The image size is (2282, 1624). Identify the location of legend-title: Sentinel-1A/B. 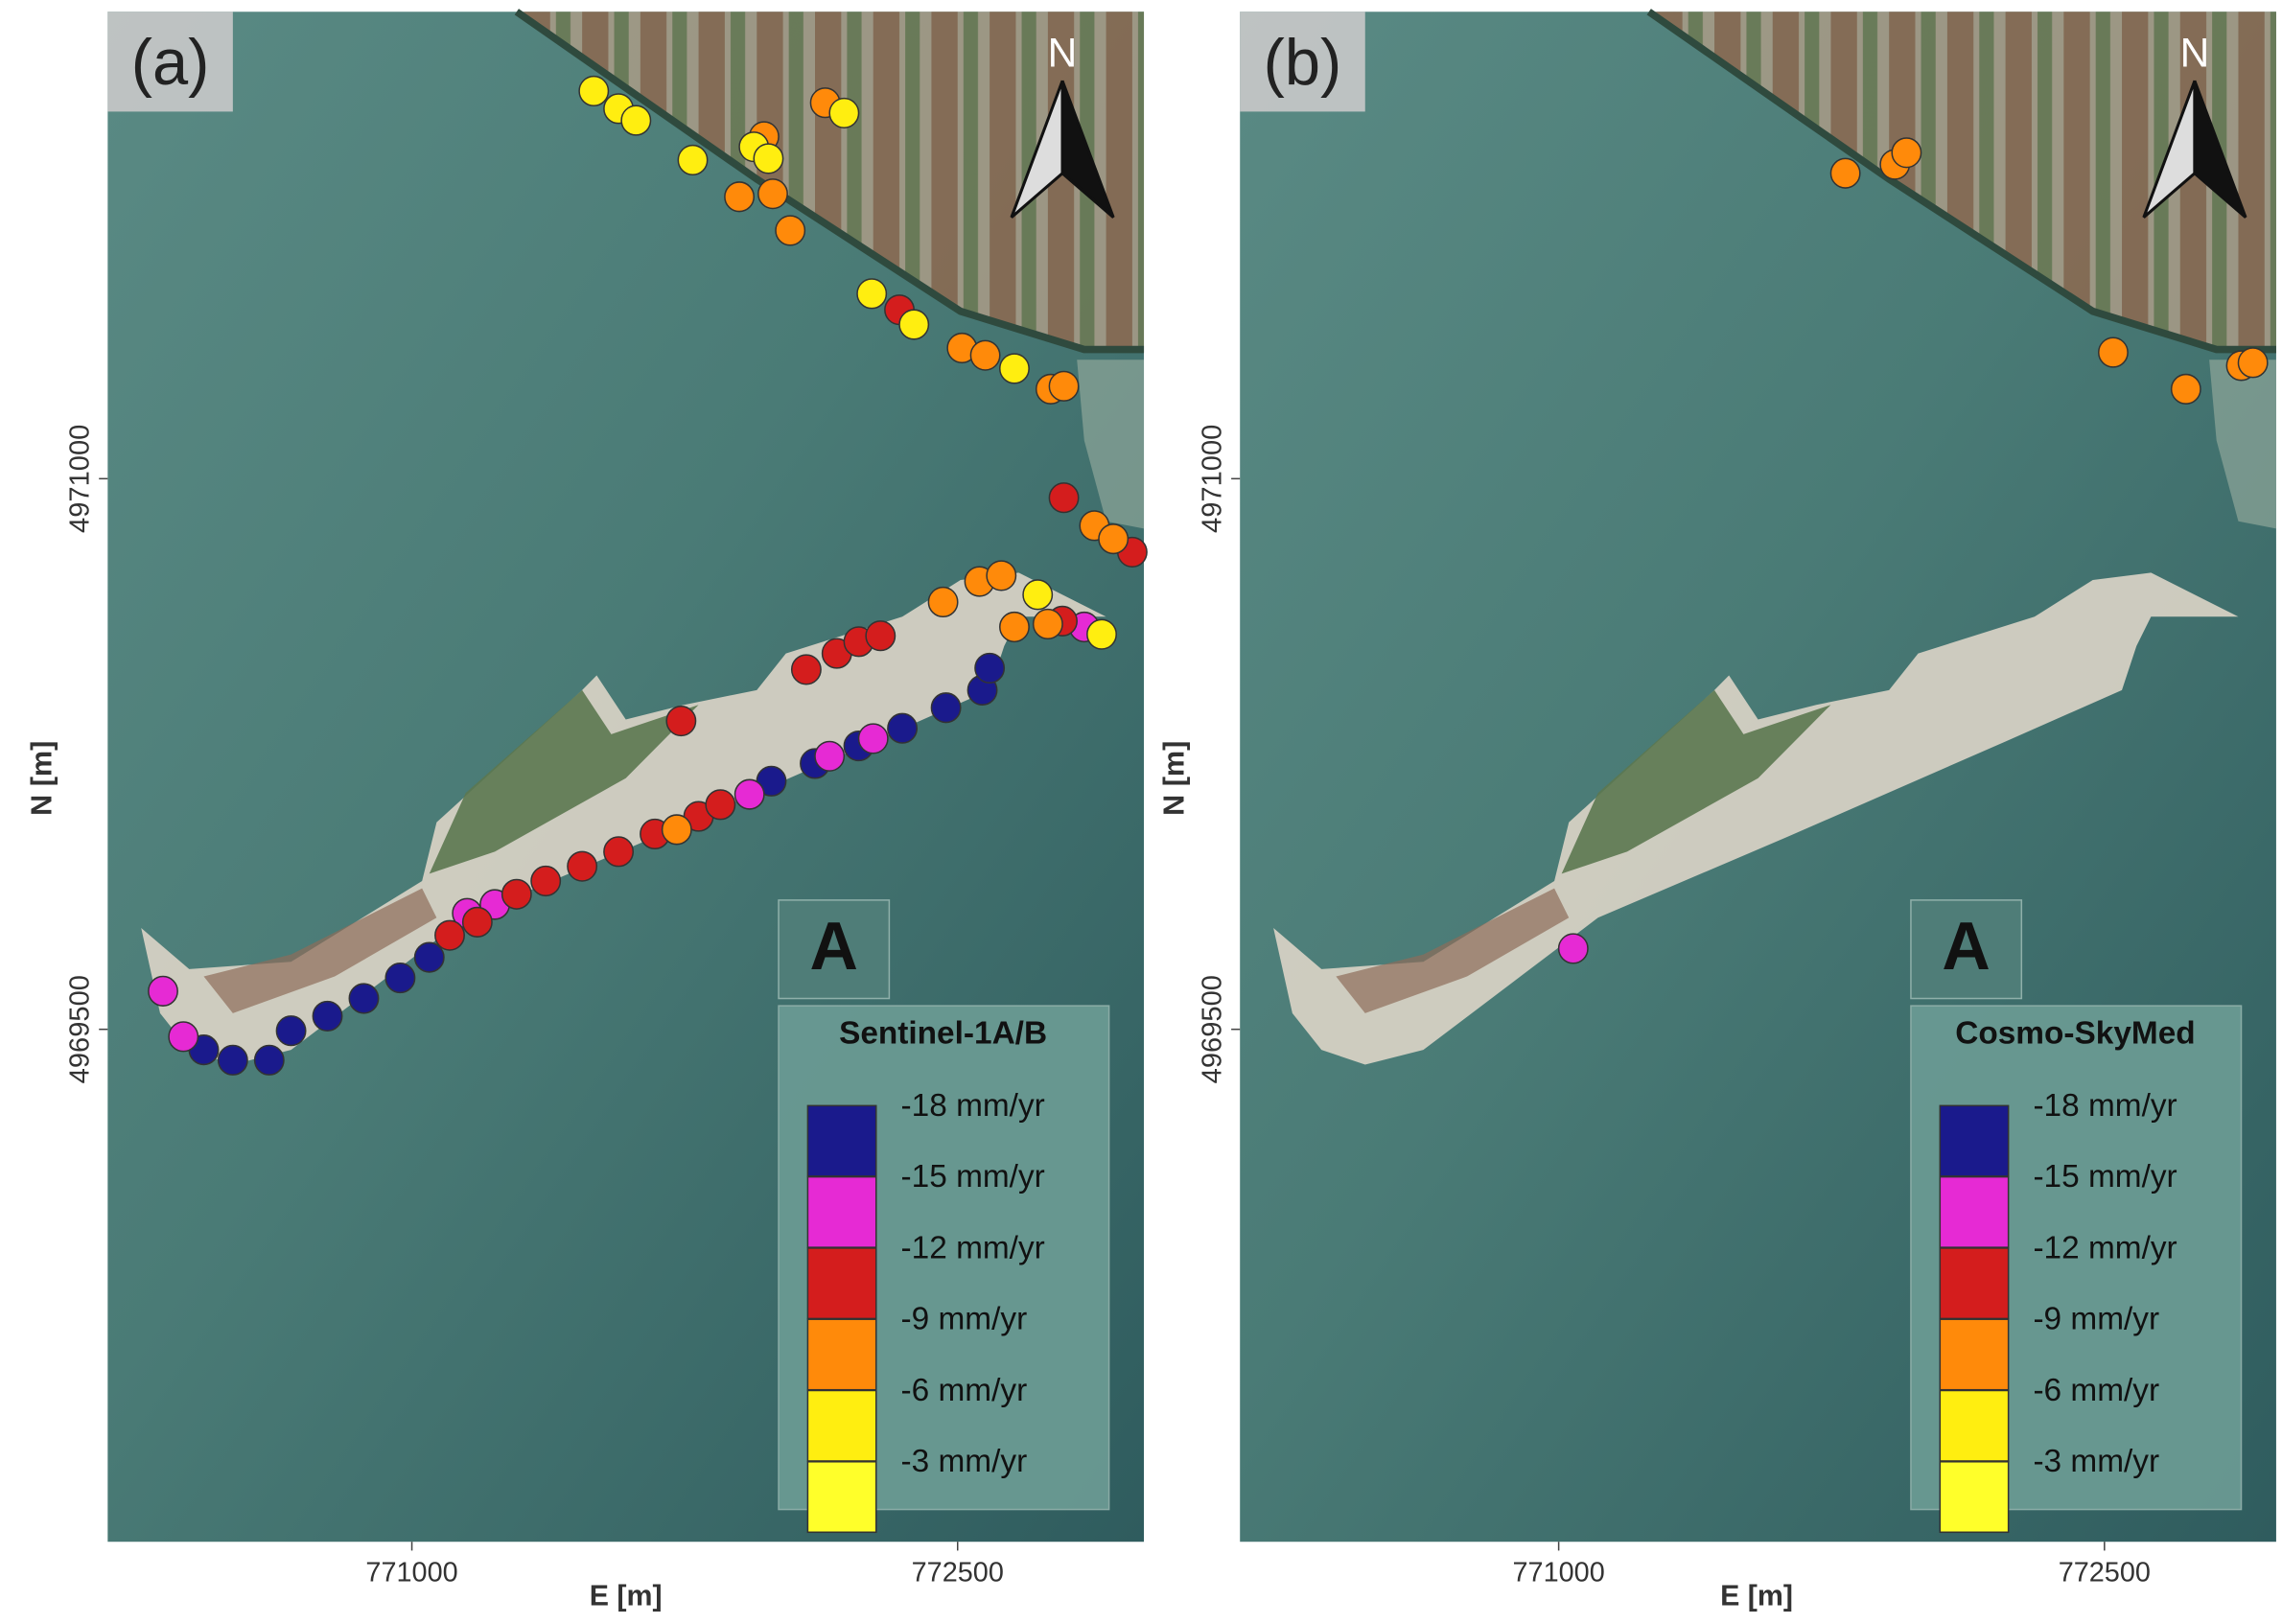
(943, 1034).